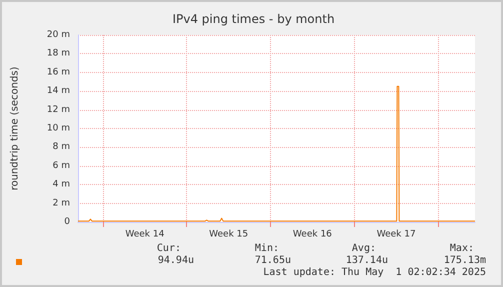  I want to click on text: Last update: Thu May 1 02:02:34 2025, so click(374, 273).